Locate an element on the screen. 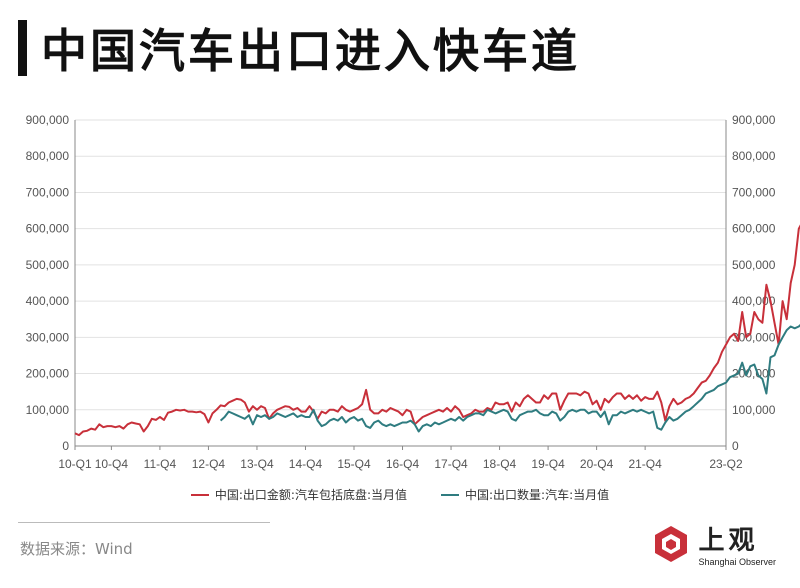 The image size is (800, 588). legend-item-export-quantity: 中国:出口数量:汽车:当月值 is located at coordinates (525, 494).